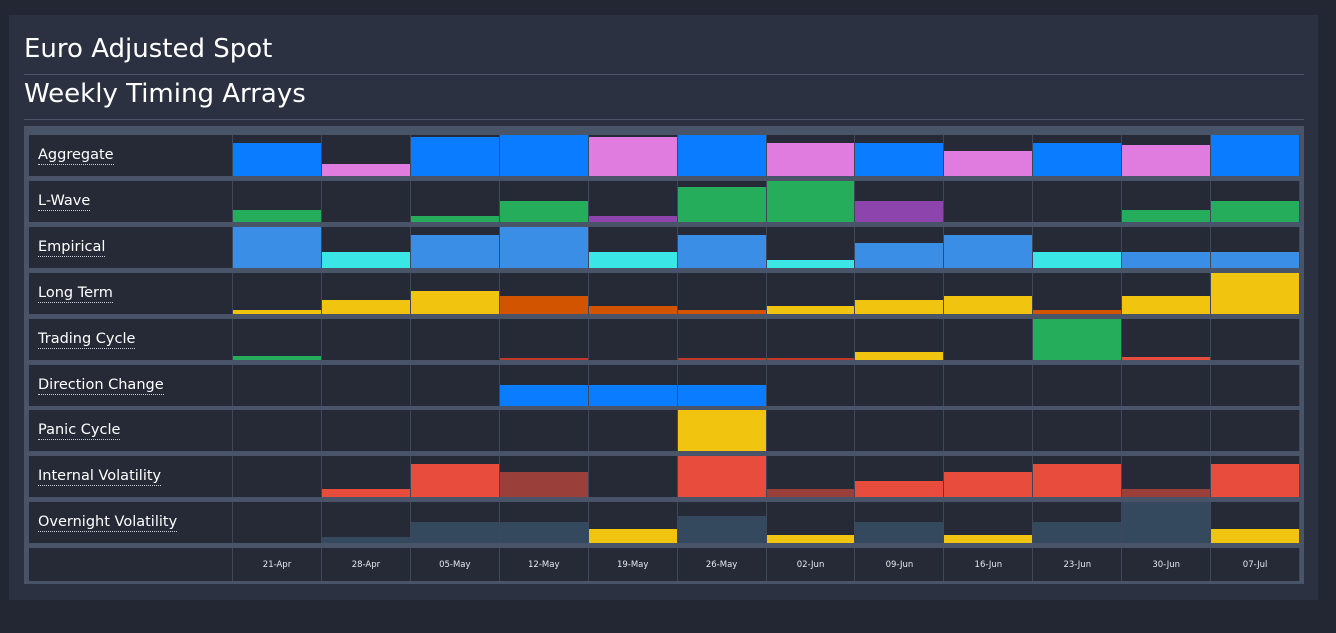 The image size is (1336, 633). What do you see at coordinates (365, 540) in the screenshot?
I see `bar-overnight-volatility-28-Apr` at bounding box center [365, 540].